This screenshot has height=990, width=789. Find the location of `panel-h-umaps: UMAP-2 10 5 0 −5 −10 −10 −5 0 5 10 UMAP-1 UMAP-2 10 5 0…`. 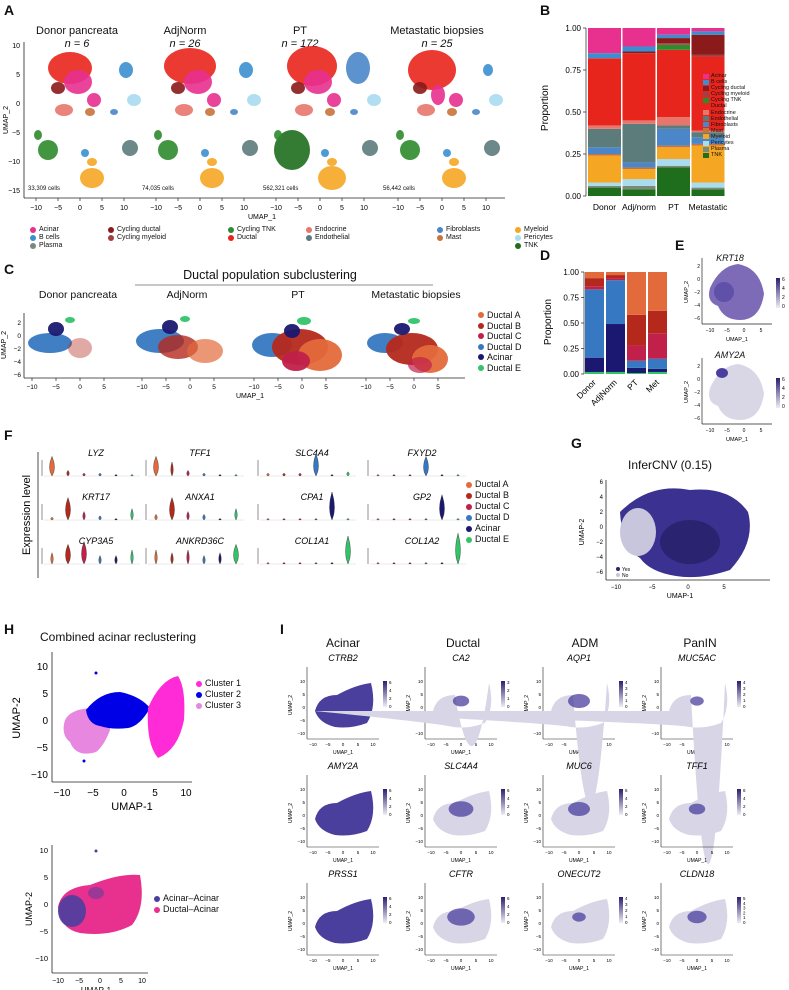

panel-h-umaps: UMAP-2 10 5 0 −5 −10 −10 −5 0 5 10 UMAP-1 UMAP-2 10 5 0… is located at coordinates (101, 821).